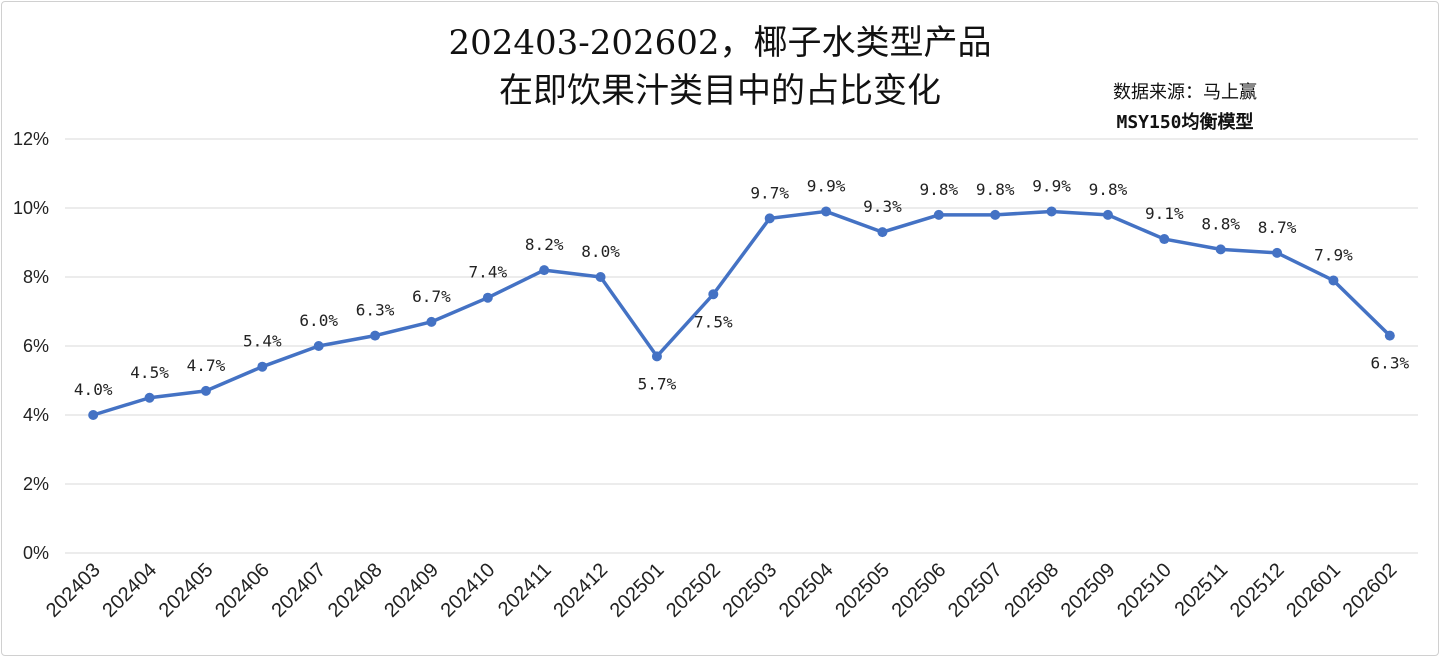  What do you see at coordinates (975, 590) in the screenshot?
I see `x-tick-label: 202507` at bounding box center [975, 590].